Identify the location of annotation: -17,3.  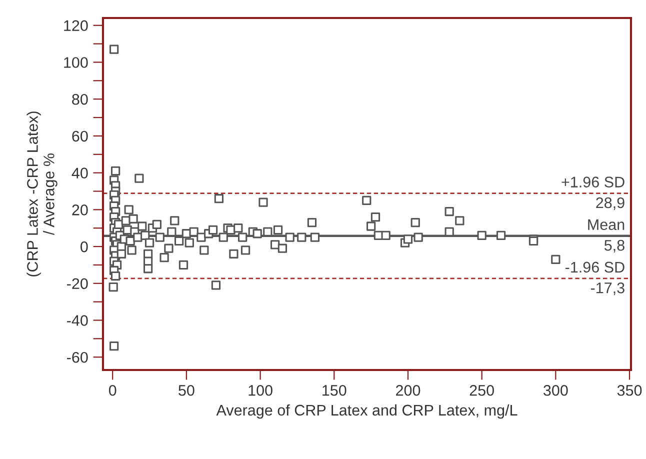
(607, 289).